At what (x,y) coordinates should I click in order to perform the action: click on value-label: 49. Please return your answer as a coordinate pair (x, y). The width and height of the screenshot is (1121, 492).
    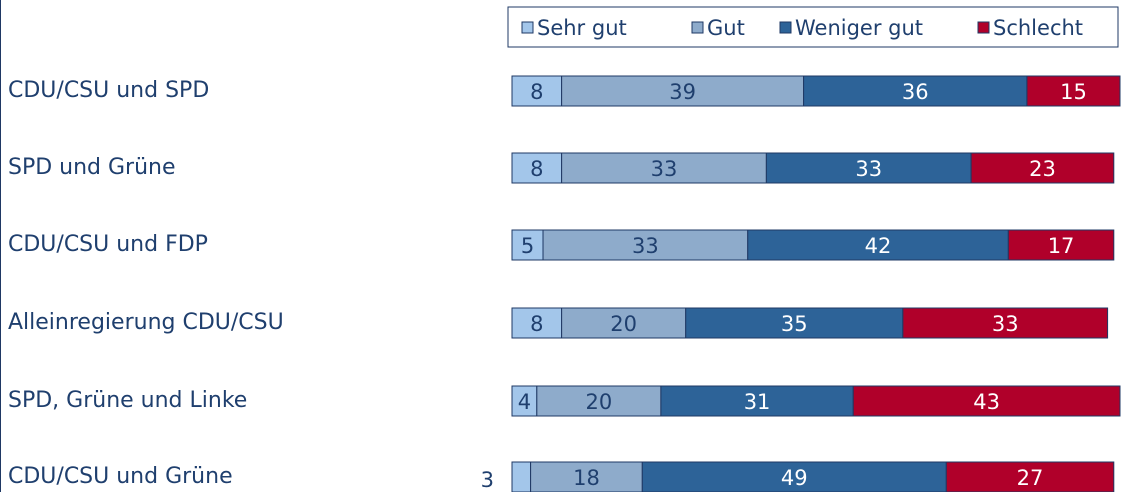
    Looking at the image, I should click on (794, 478).